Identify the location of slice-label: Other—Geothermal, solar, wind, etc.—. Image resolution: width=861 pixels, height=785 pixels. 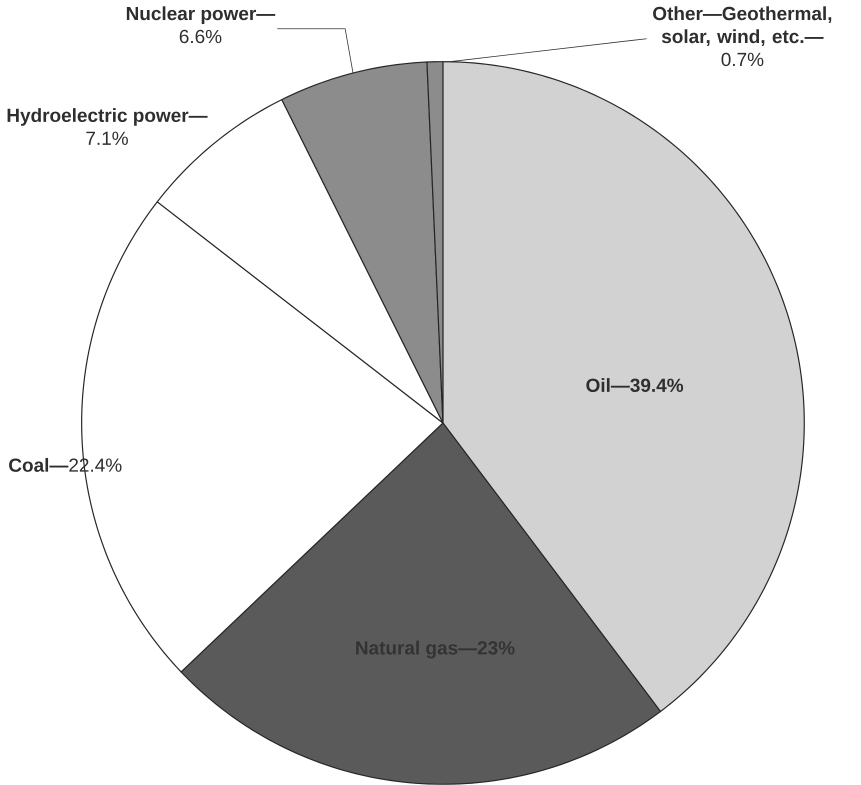
(742, 26).